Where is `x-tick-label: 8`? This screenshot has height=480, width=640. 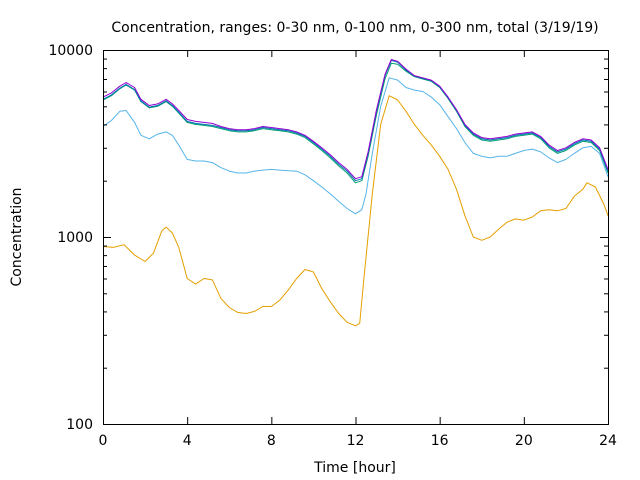
x-tick-label: 8 is located at coordinates (271, 441).